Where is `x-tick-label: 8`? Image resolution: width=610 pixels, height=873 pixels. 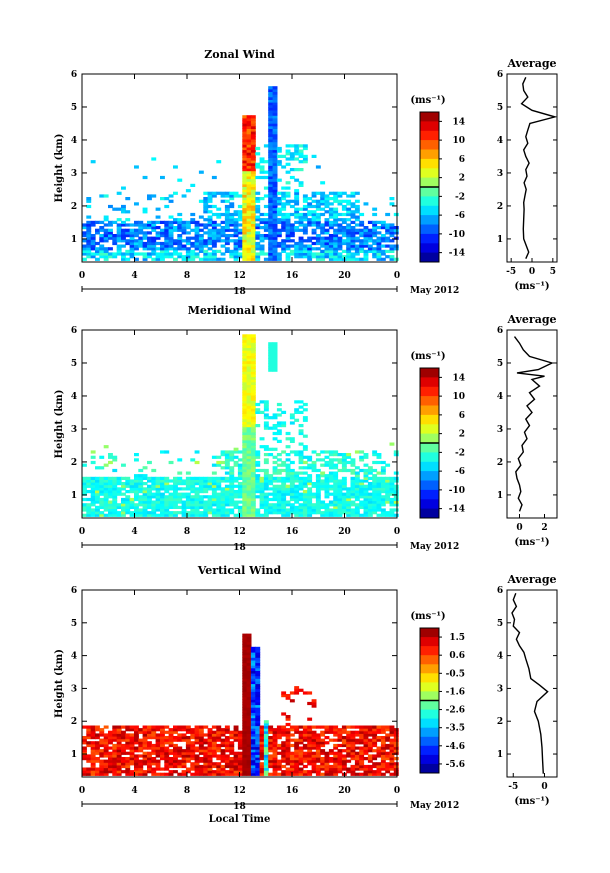
x-tick-label: 8 is located at coordinates (187, 791).